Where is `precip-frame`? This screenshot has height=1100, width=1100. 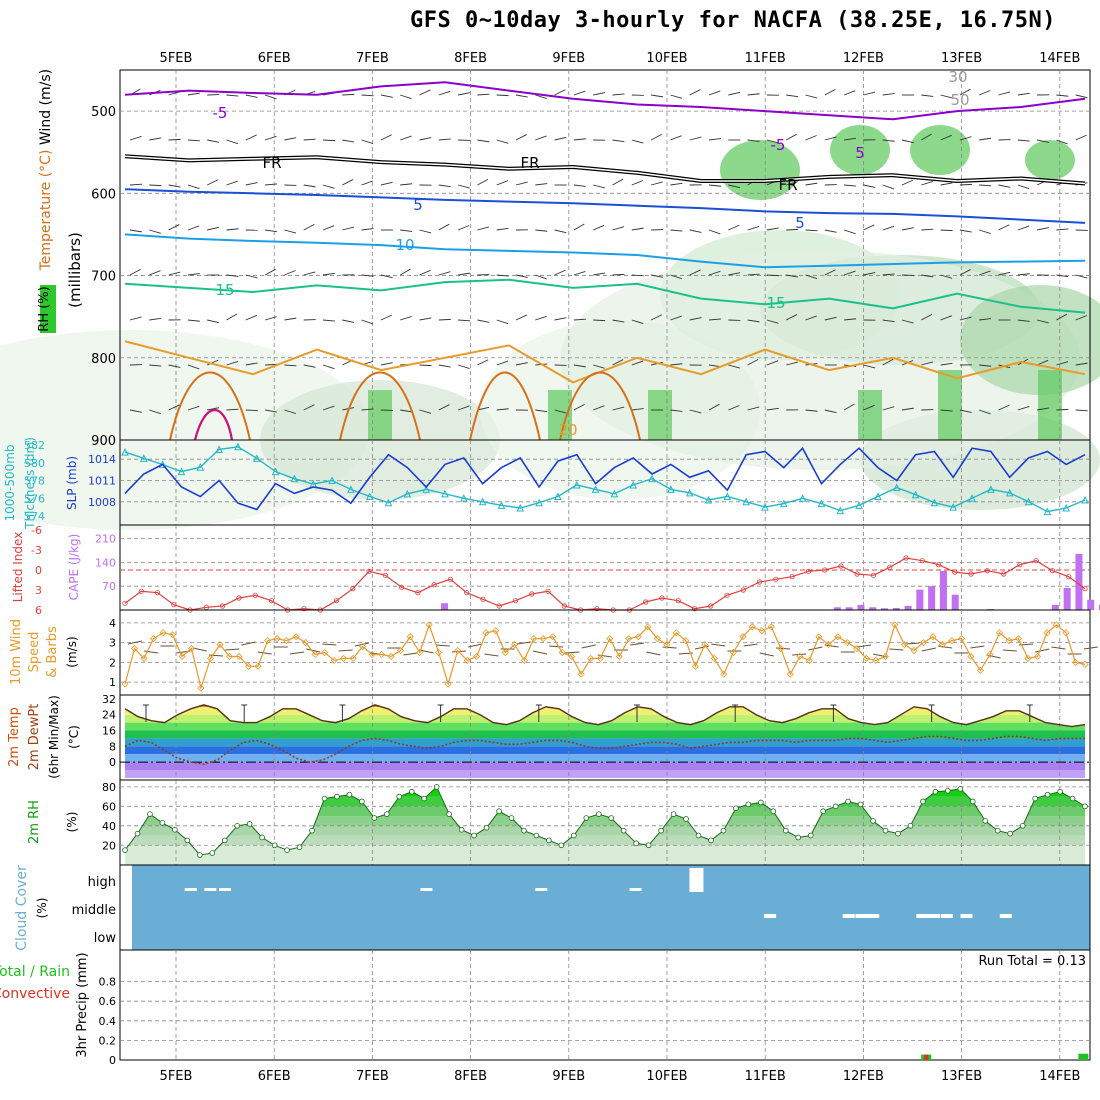 precip-frame is located at coordinates (605, 1005).